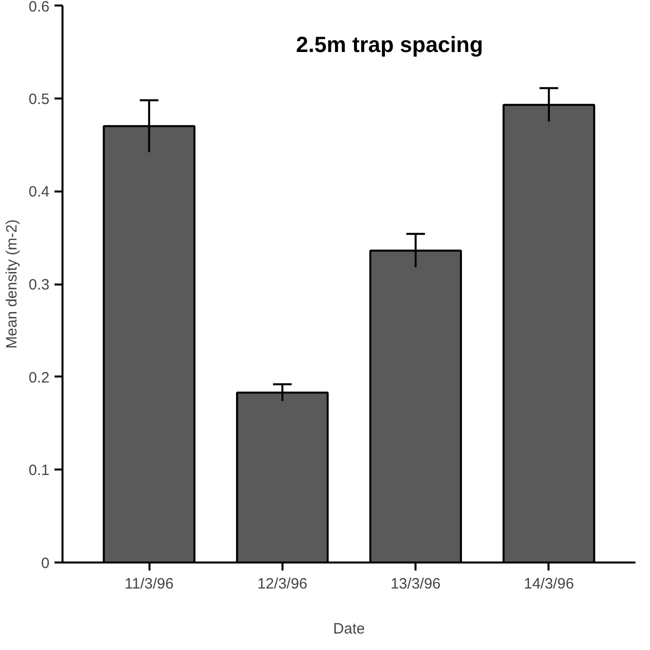 The image size is (650, 650). Describe the element at coordinates (39, 8) in the screenshot. I see `y-tick-label: 0.6` at that location.